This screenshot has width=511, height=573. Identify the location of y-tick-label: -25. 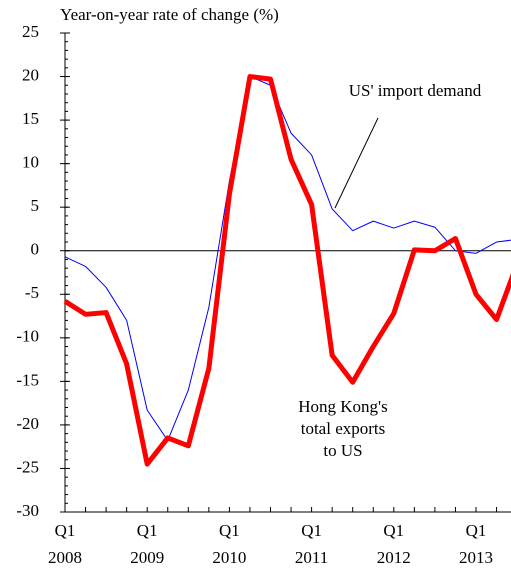
(27, 466).